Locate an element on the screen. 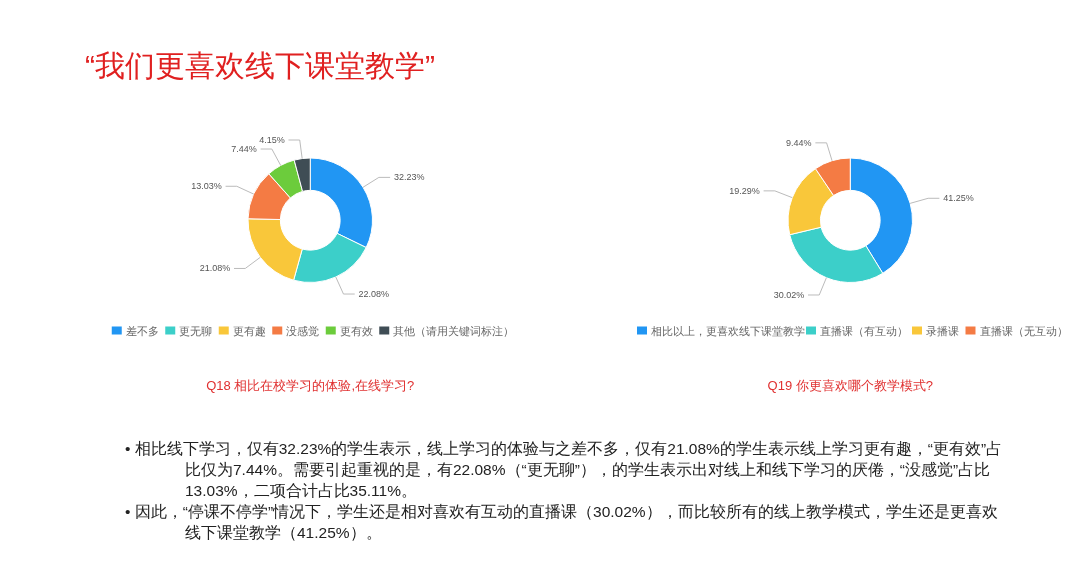 This screenshot has width=1080, height=575. legend-label: 差不多 is located at coordinates (142, 330).